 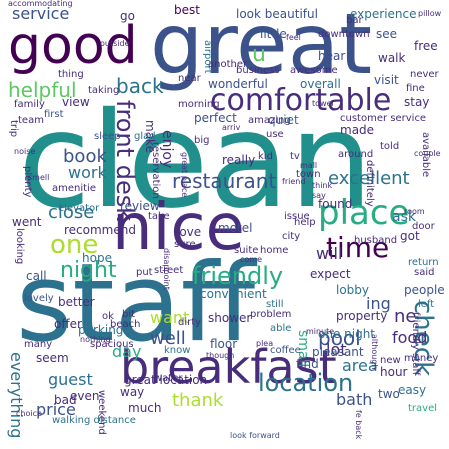 I want to click on word-use: use, so click(x=275, y=134).